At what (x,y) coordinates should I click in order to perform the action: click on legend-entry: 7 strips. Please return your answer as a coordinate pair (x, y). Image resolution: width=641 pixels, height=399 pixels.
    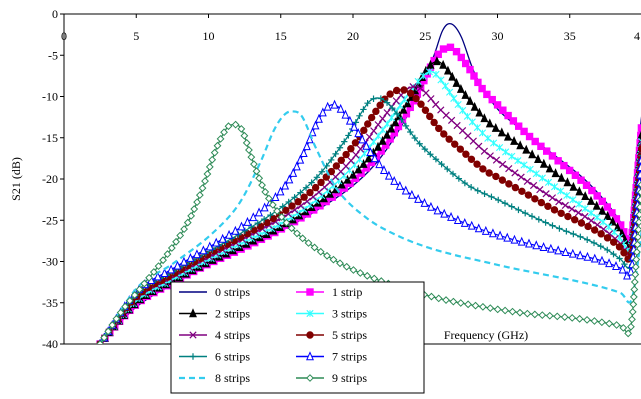
    Looking at the image, I should click on (331, 357).